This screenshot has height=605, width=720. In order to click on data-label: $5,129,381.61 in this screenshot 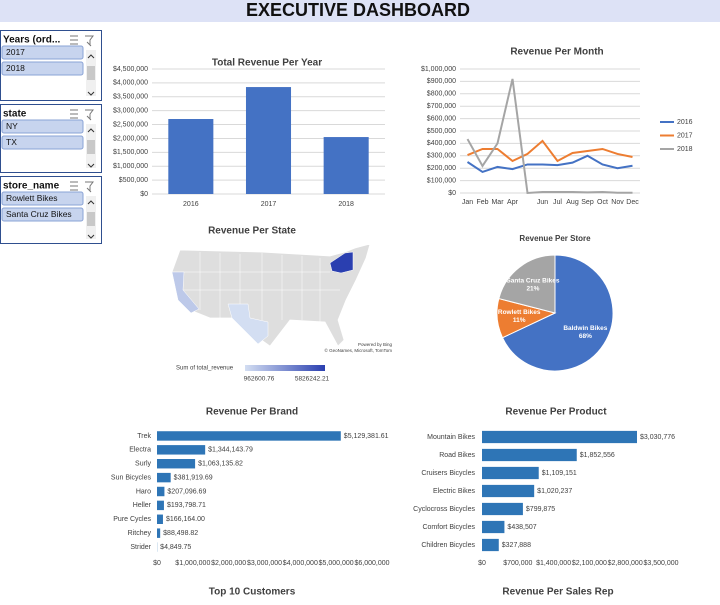, I will do `click(366, 436)`.